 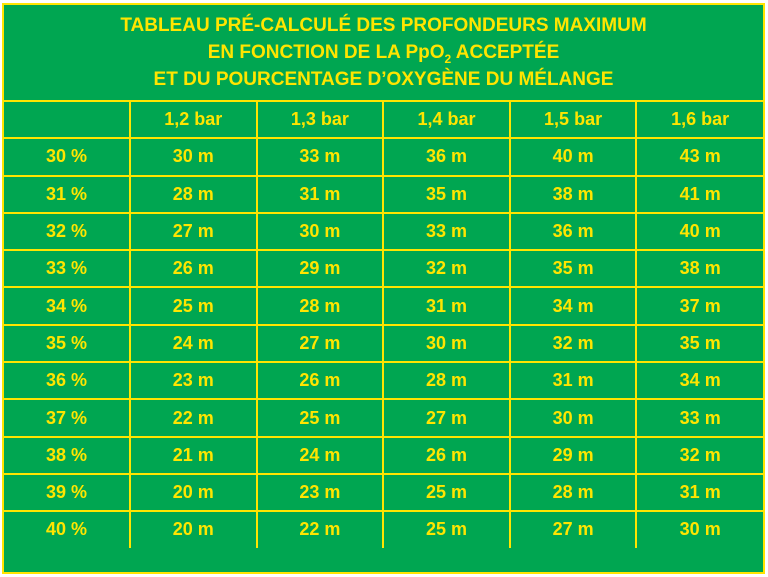 I want to click on row-label: 33 %, so click(x=67, y=269).